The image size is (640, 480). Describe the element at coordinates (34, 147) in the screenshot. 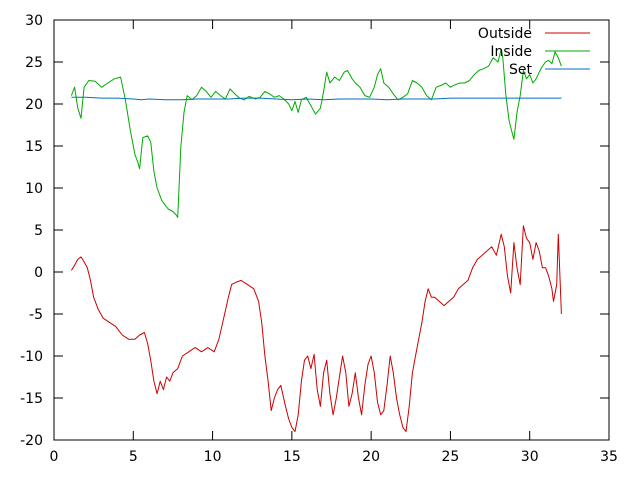

I see `y-tick-label: 15` at that location.